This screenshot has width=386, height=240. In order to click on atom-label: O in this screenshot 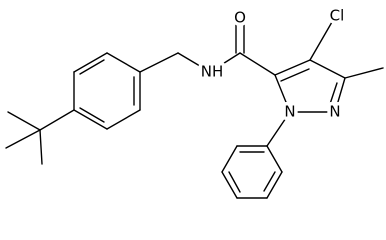, I will do `click(240, 18)`.